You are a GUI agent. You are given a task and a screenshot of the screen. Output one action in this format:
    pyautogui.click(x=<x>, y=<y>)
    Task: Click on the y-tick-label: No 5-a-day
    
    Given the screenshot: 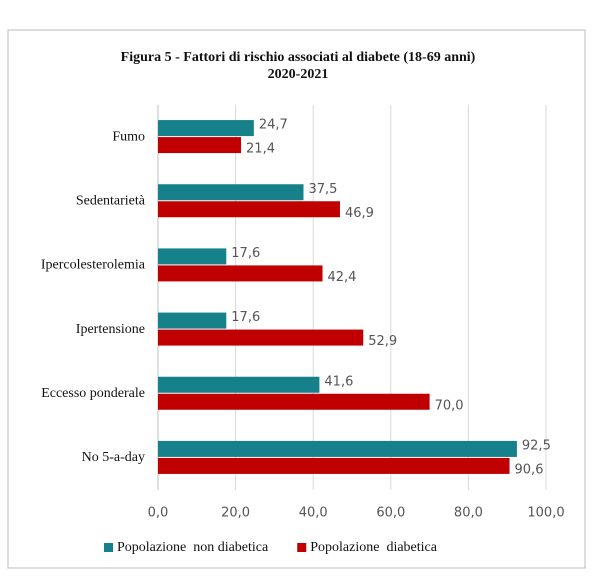 What is the action you would take?
    pyautogui.click(x=113, y=457)
    